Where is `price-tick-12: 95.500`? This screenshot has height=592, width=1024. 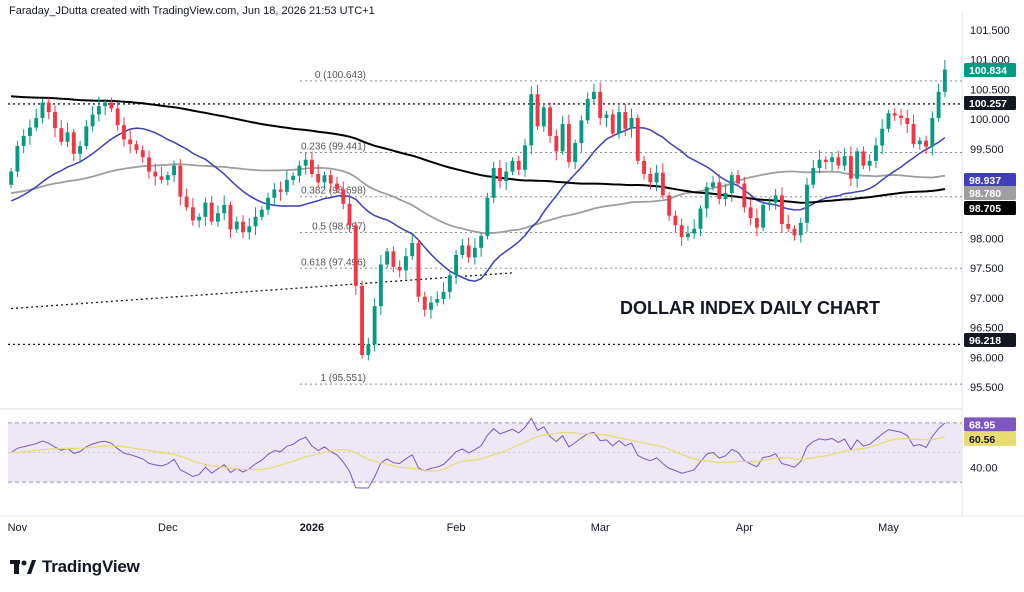
price-tick-12: 95.500 is located at coordinates (987, 388).